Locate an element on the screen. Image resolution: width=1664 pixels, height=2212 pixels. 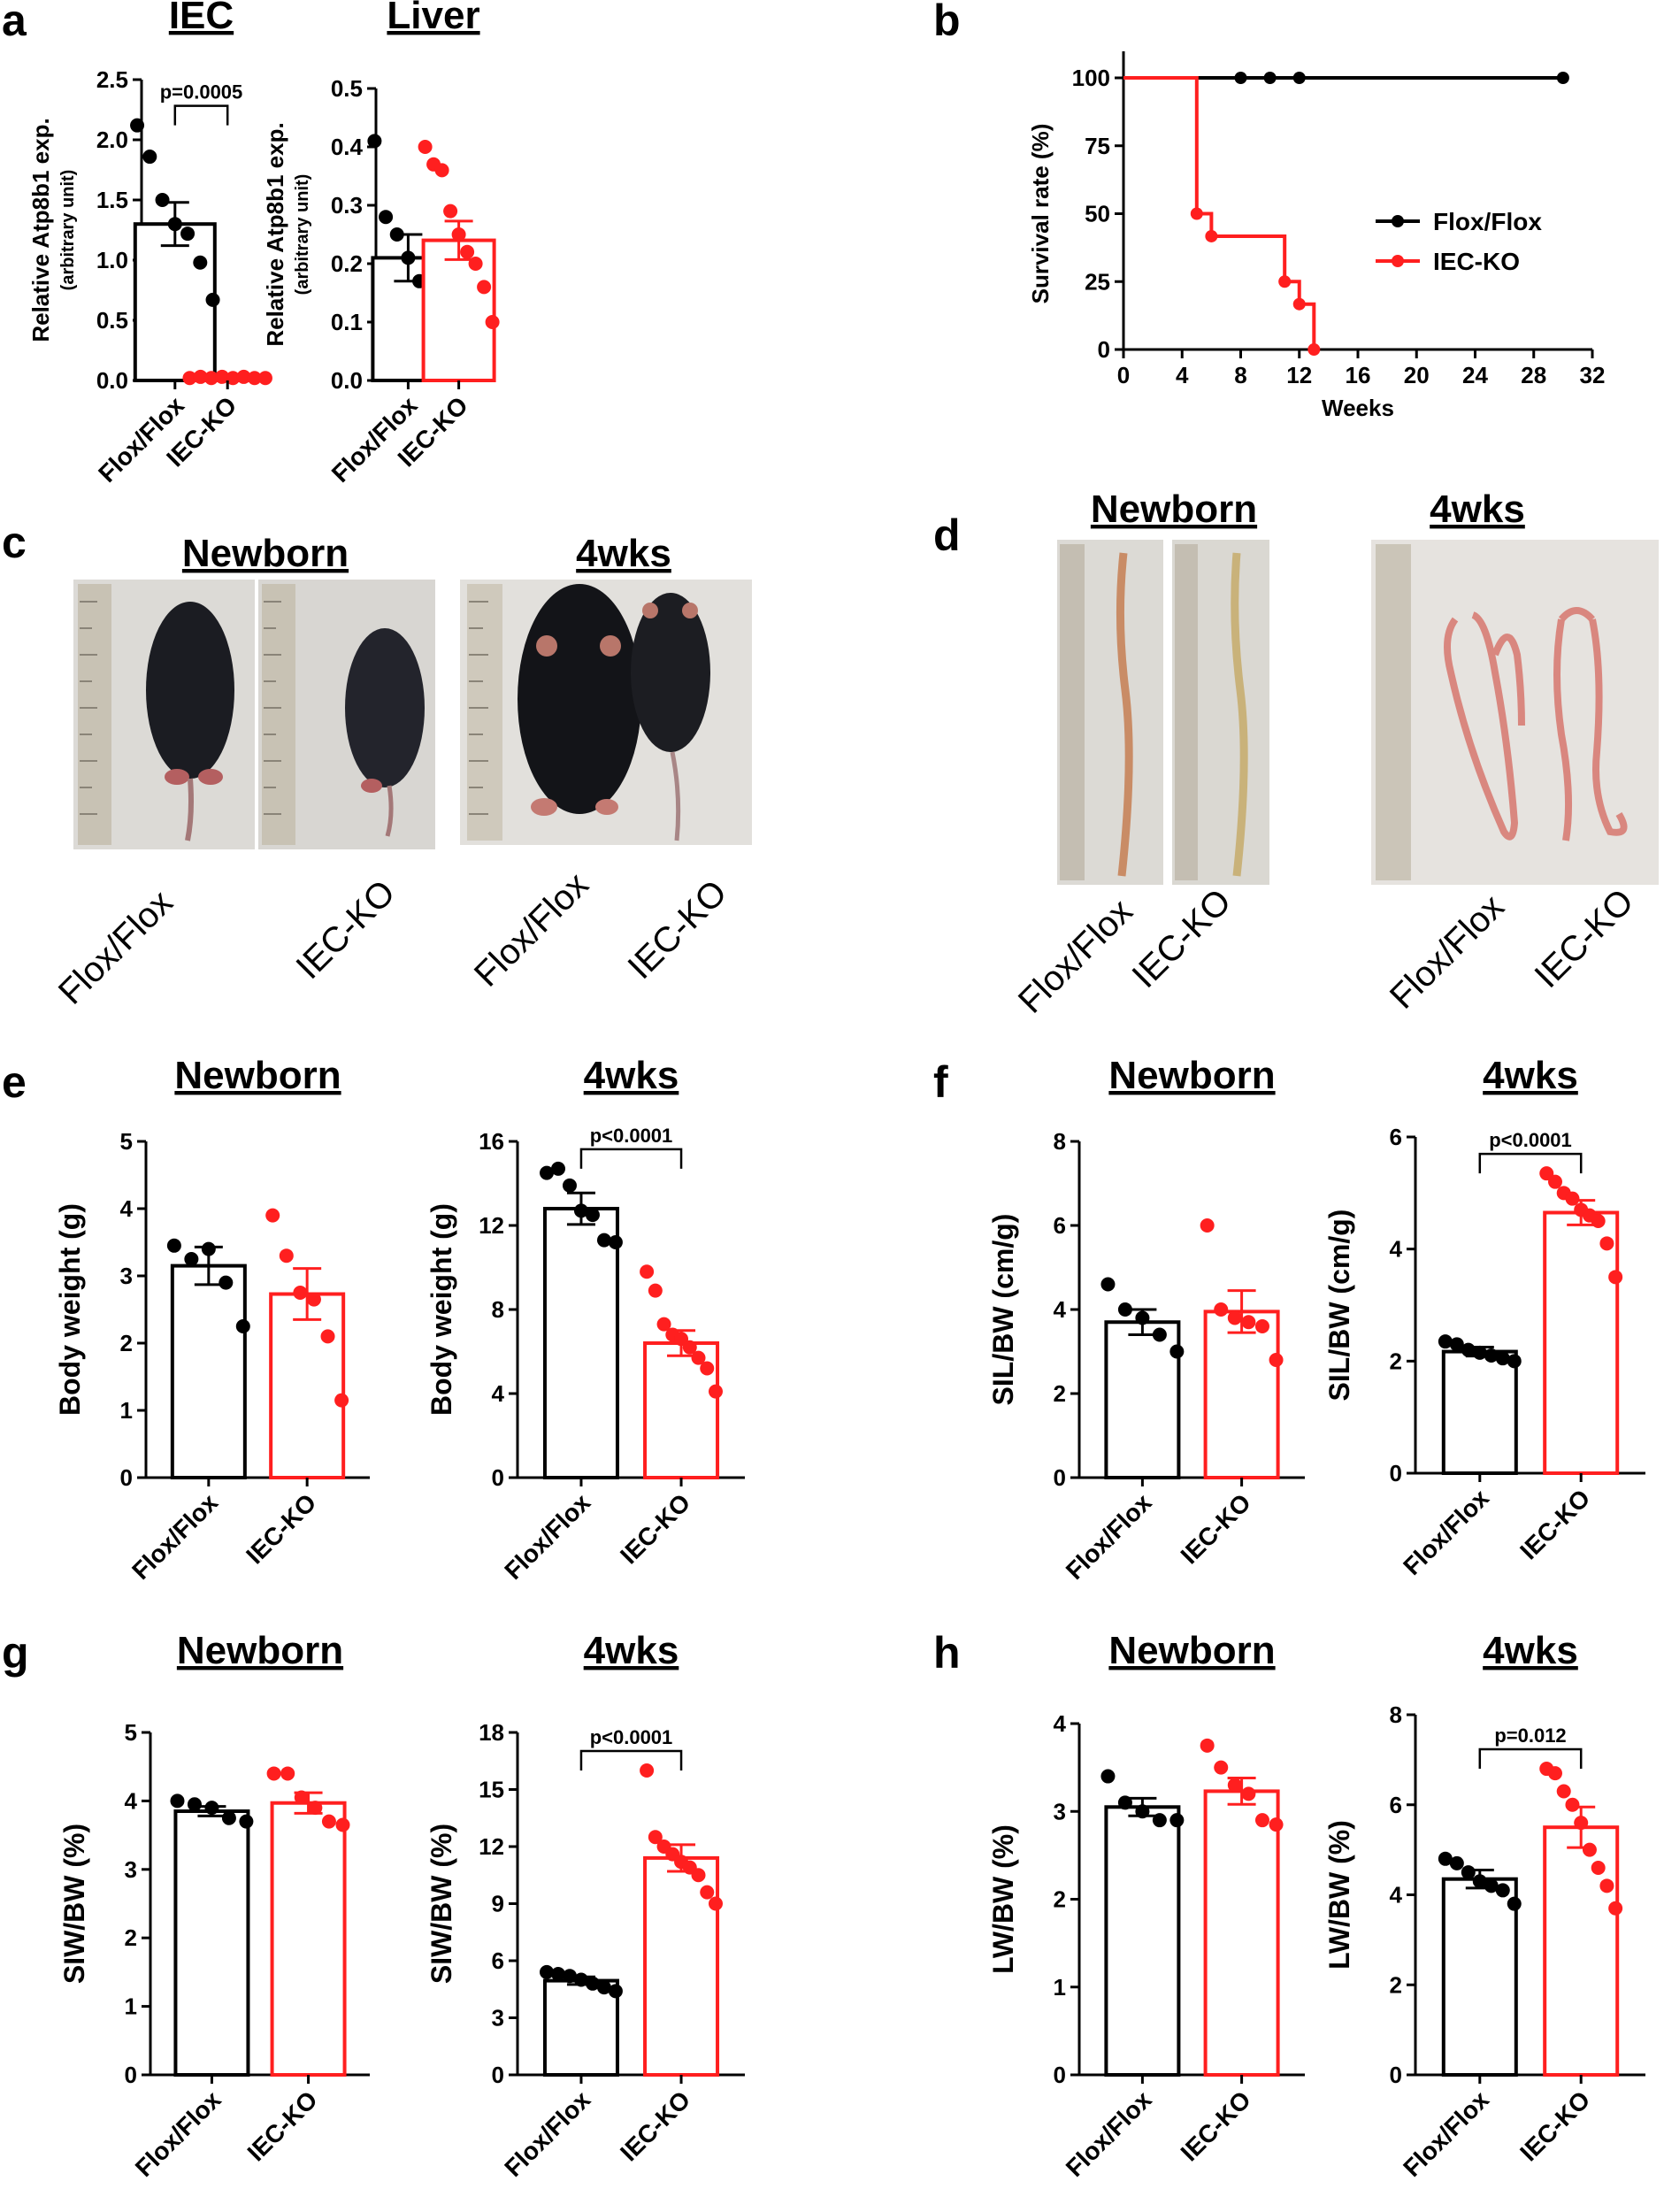
photo-d-label-3: Flox/Flox is located at coordinates (1447, 952).